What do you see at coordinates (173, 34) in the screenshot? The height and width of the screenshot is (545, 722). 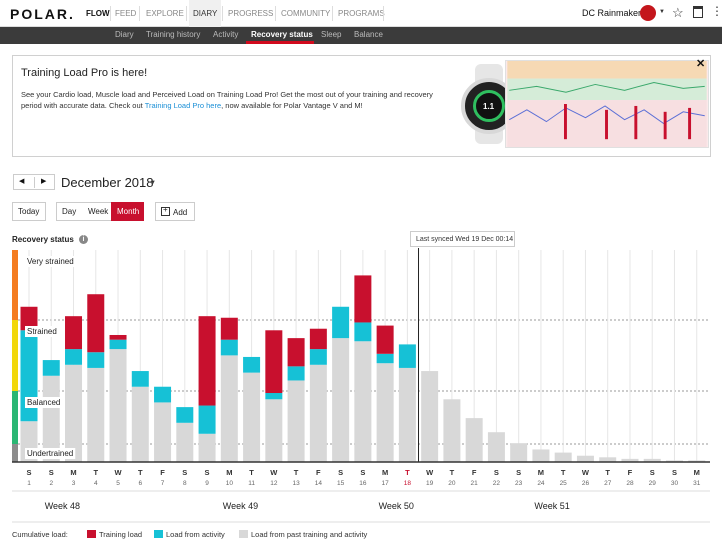 I see `subnav-tab-training-history: Training history` at bounding box center [173, 34].